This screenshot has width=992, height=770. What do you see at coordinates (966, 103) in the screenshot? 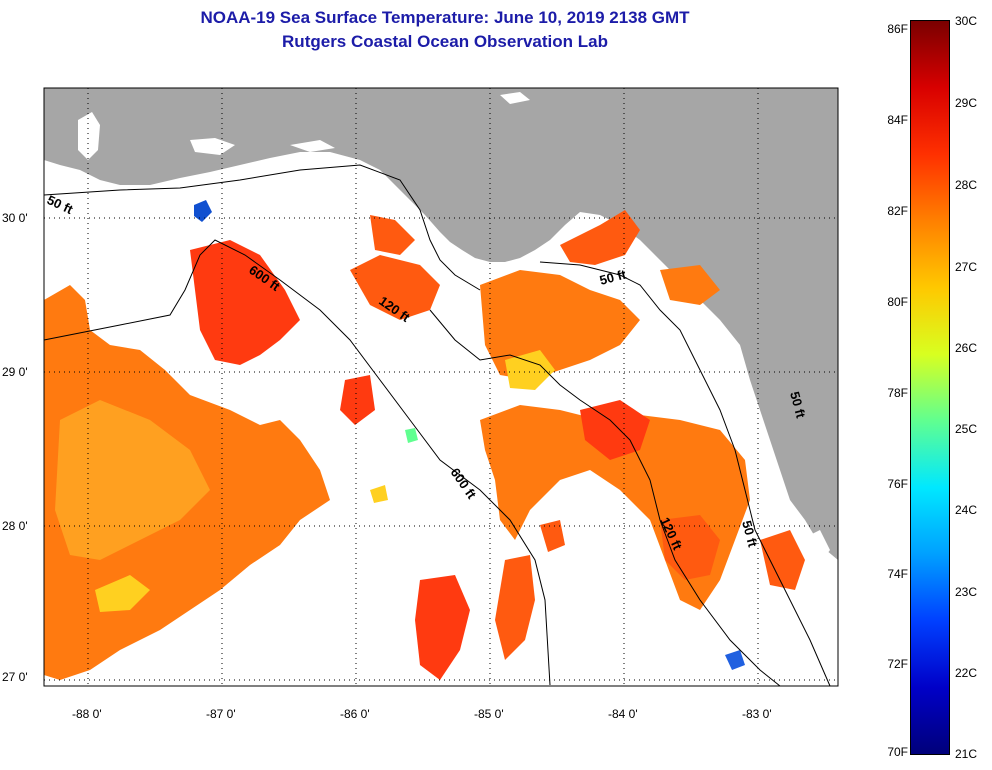
I see `colorbar-c-label: 29C` at bounding box center [966, 103].